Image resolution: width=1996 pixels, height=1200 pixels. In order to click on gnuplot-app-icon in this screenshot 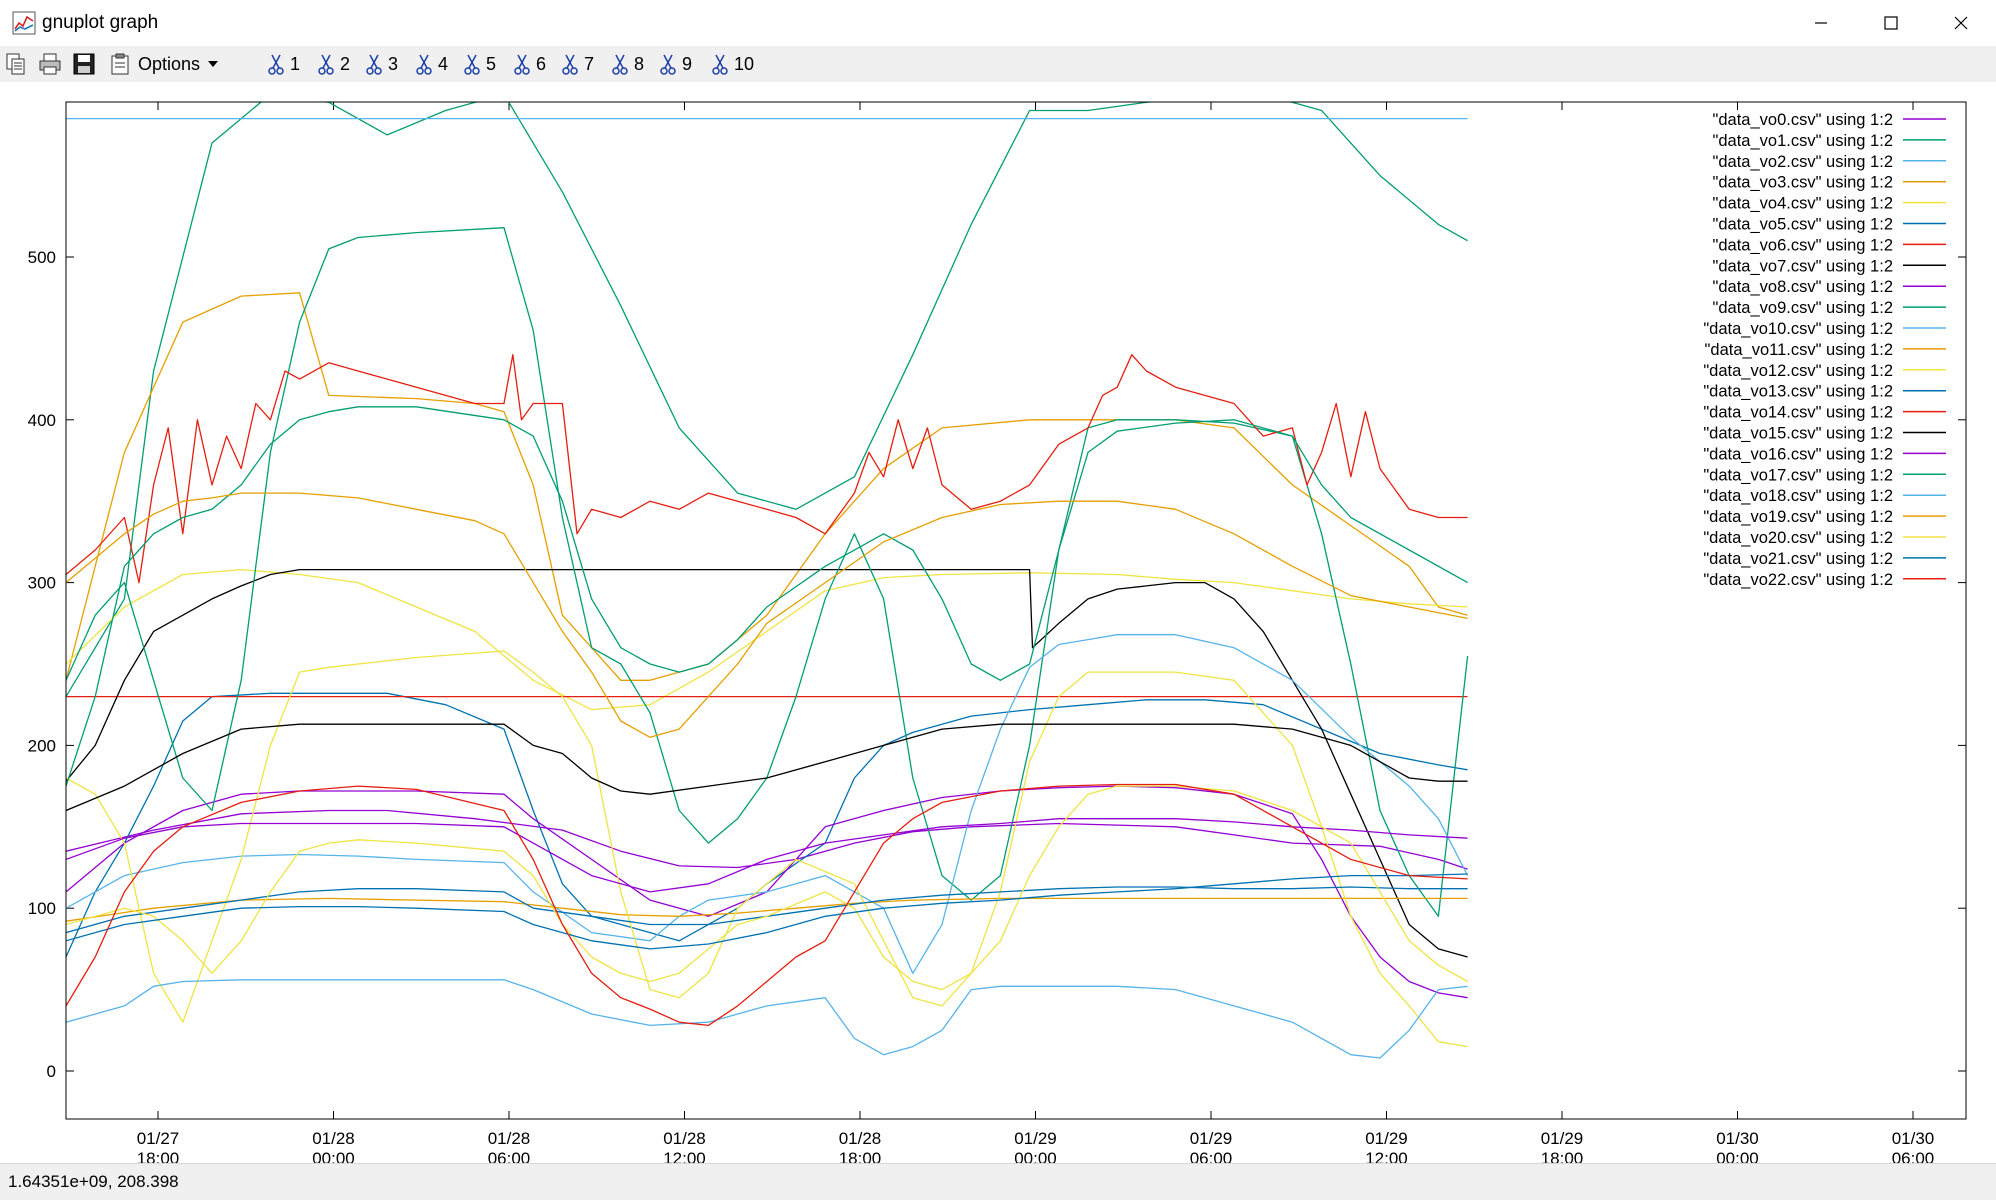, I will do `click(24, 23)`.